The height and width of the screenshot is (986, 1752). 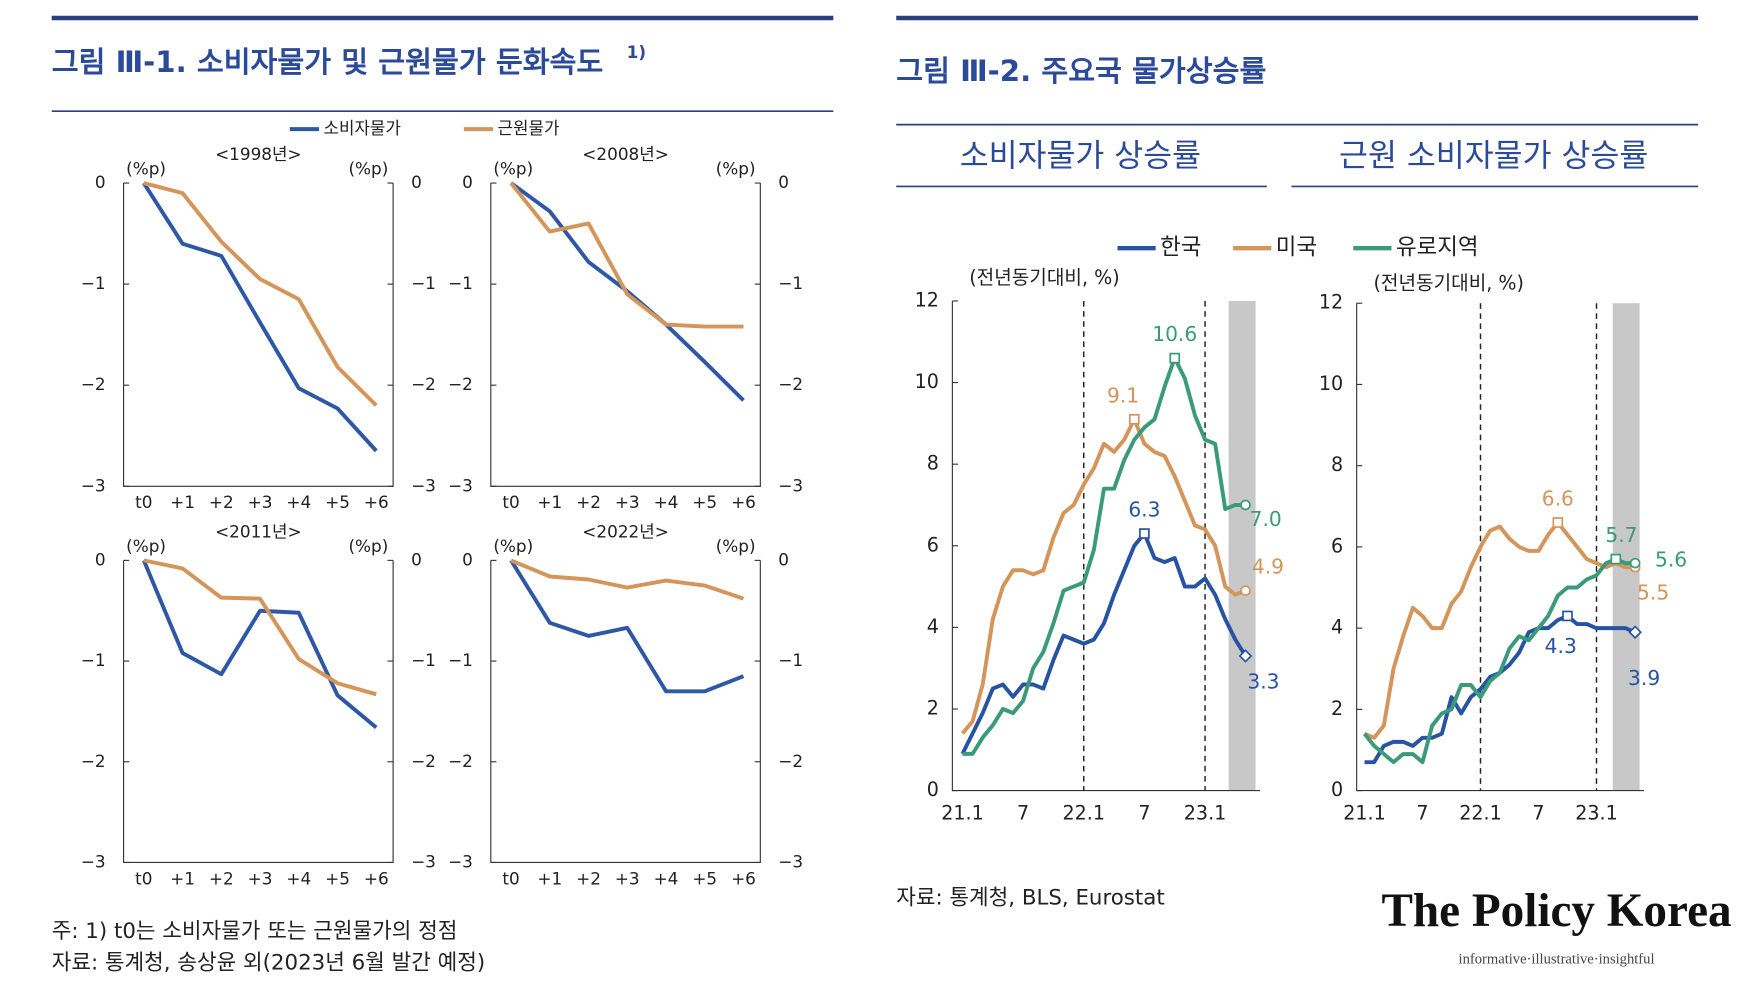 What do you see at coordinates (1080, 156) in the screenshot?
I see `chart-title: 소비자물가 상승률` at bounding box center [1080, 156].